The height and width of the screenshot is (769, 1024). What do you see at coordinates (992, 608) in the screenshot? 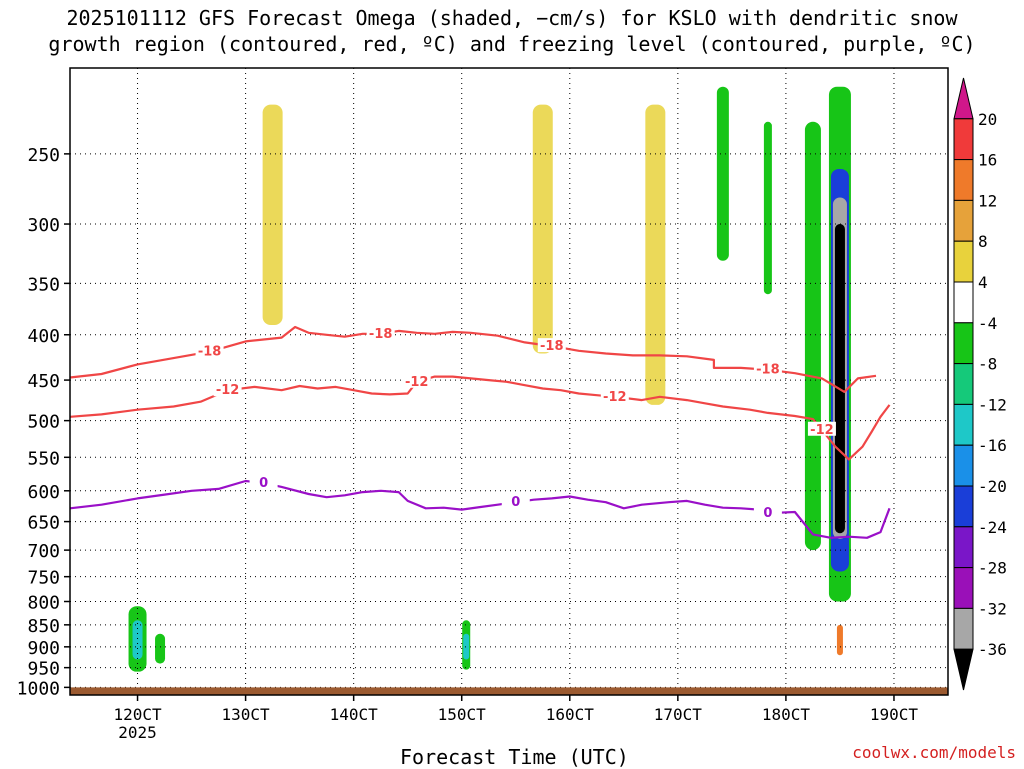
I see `colorbar-label: -32` at bounding box center [992, 608].